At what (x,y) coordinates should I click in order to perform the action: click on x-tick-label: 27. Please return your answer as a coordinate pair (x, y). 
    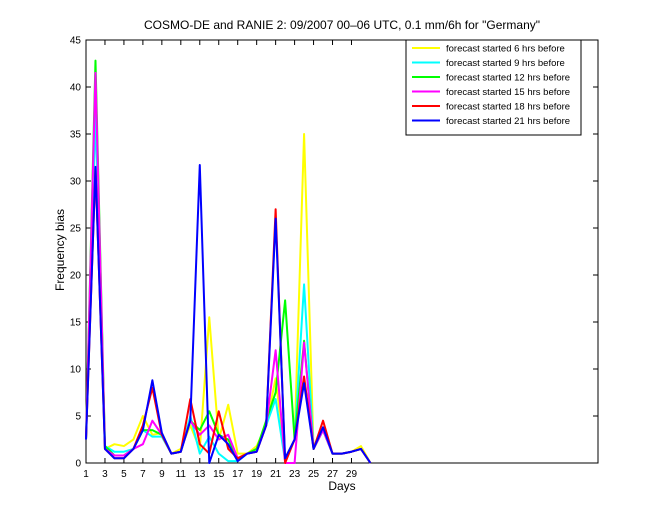
    Looking at the image, I should click on (333, 474).